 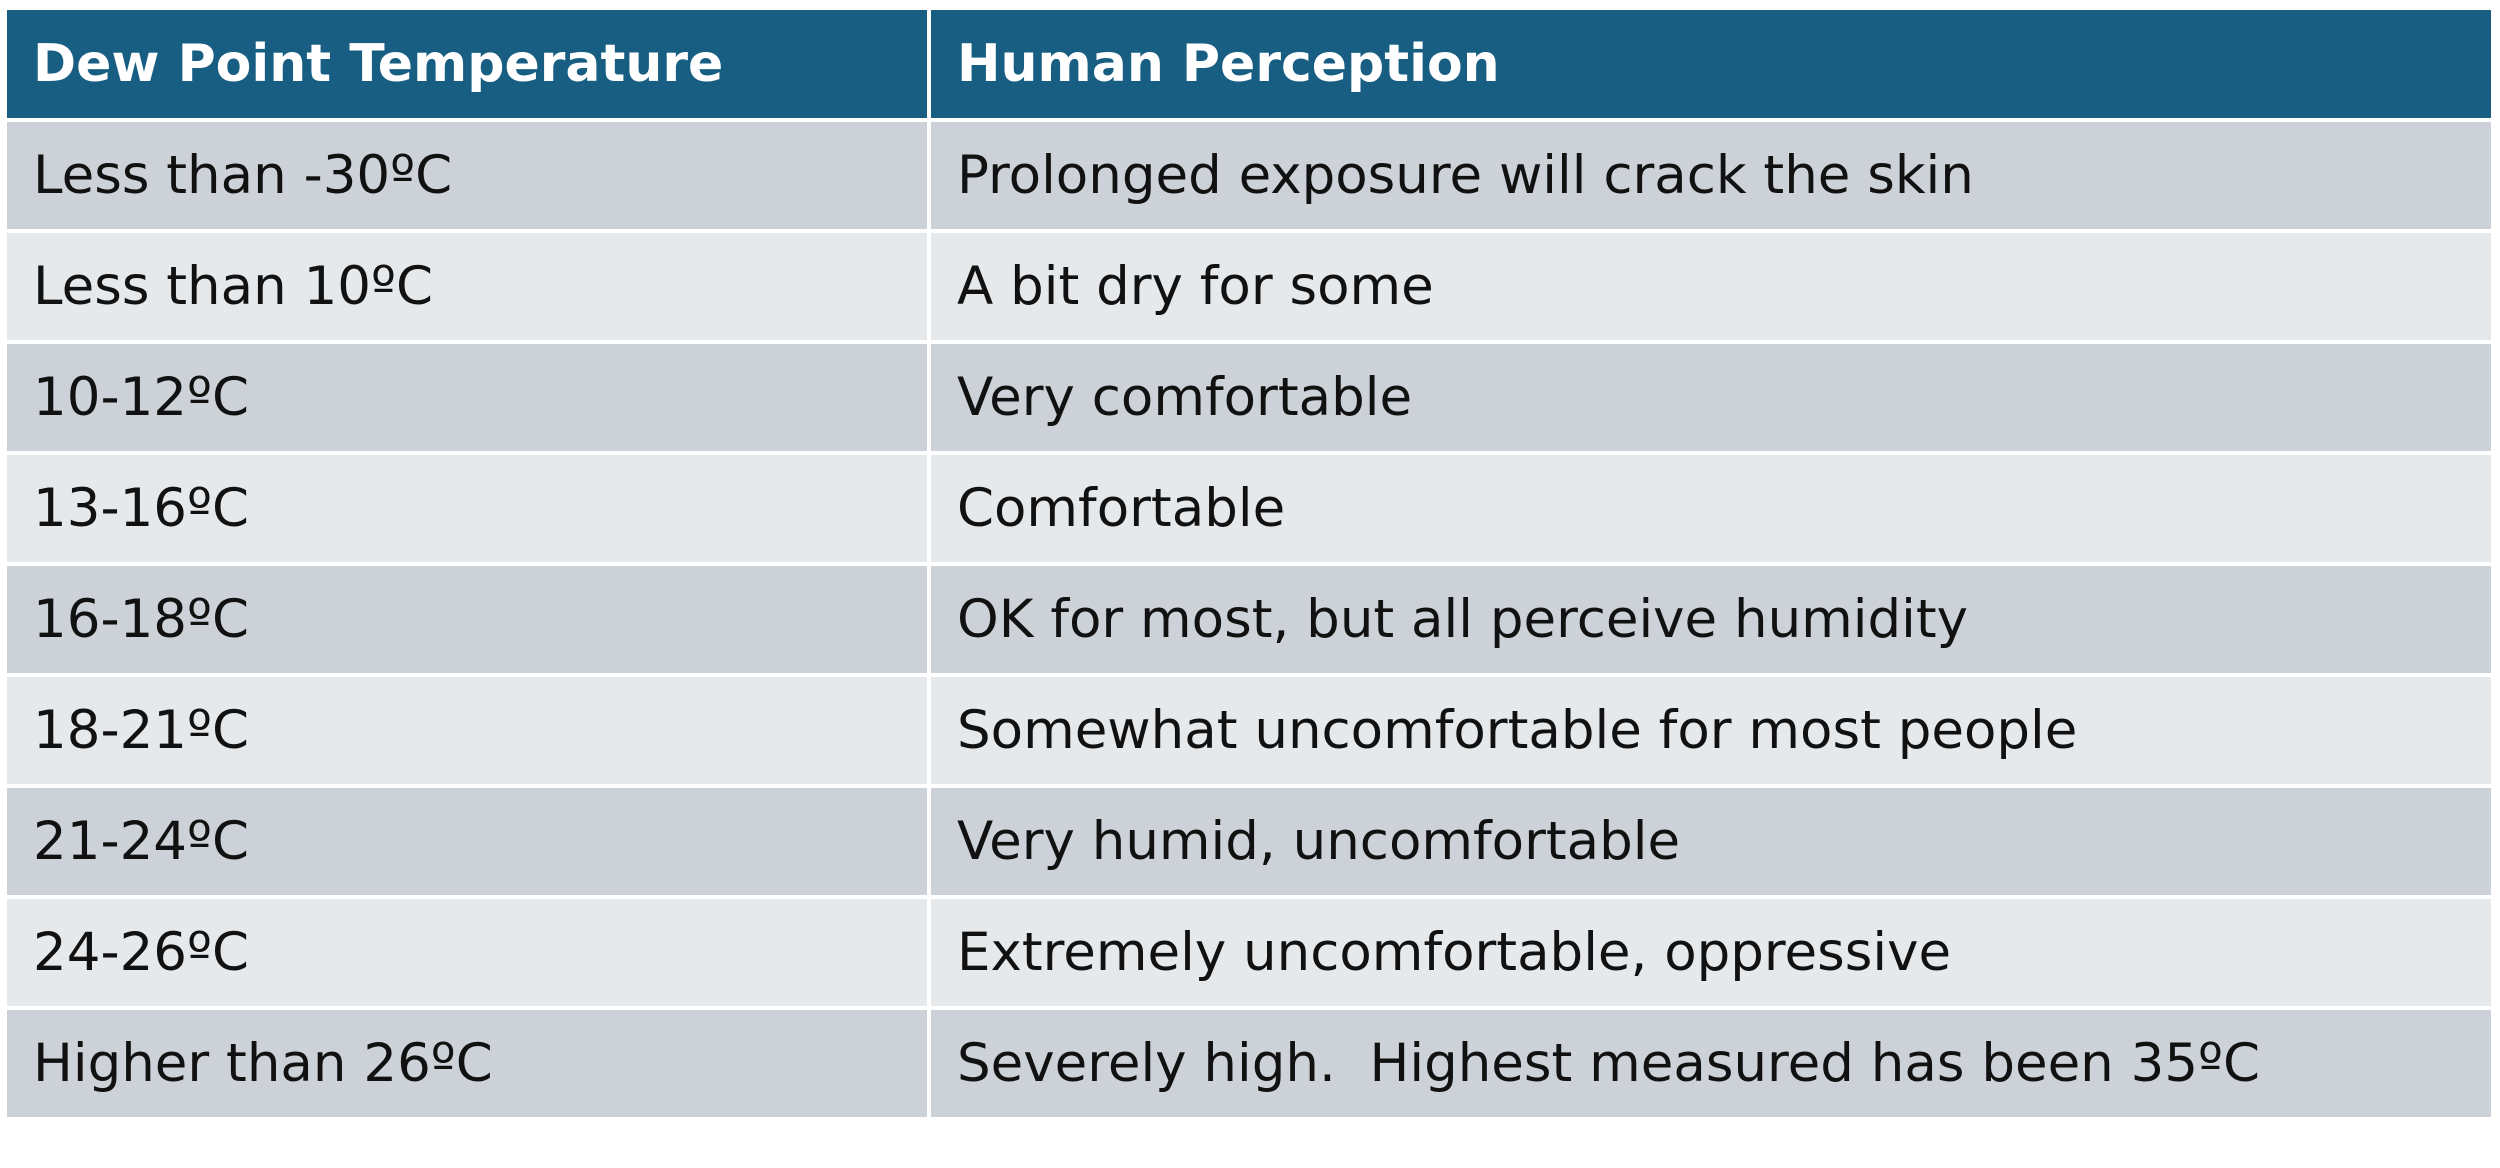 I want to click on perception-cell: Prolonged exposure will crack the skin, so click(x=1711, y=175).